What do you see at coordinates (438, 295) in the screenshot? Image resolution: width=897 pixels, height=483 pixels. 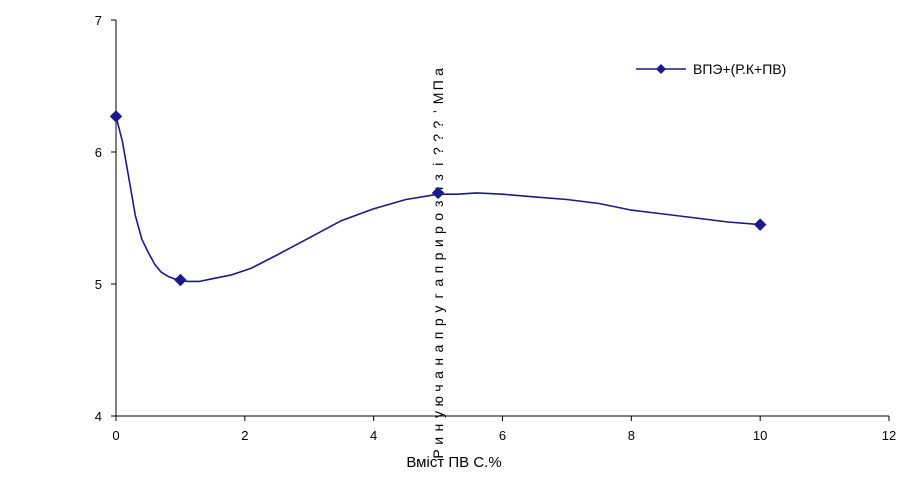 I see `y-axis-title-char: г` at bounding box center [438, 295].